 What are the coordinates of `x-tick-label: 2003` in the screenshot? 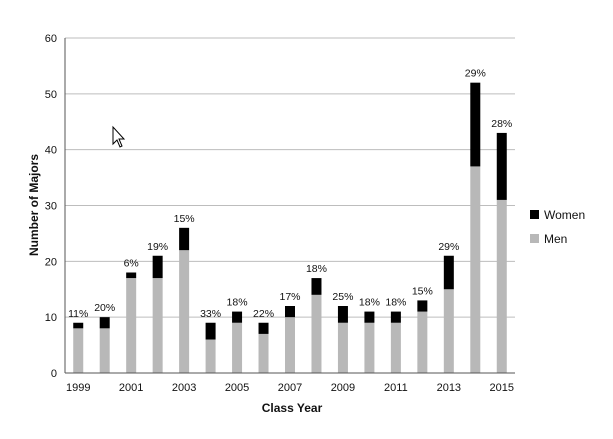 It's located at (184, 388).